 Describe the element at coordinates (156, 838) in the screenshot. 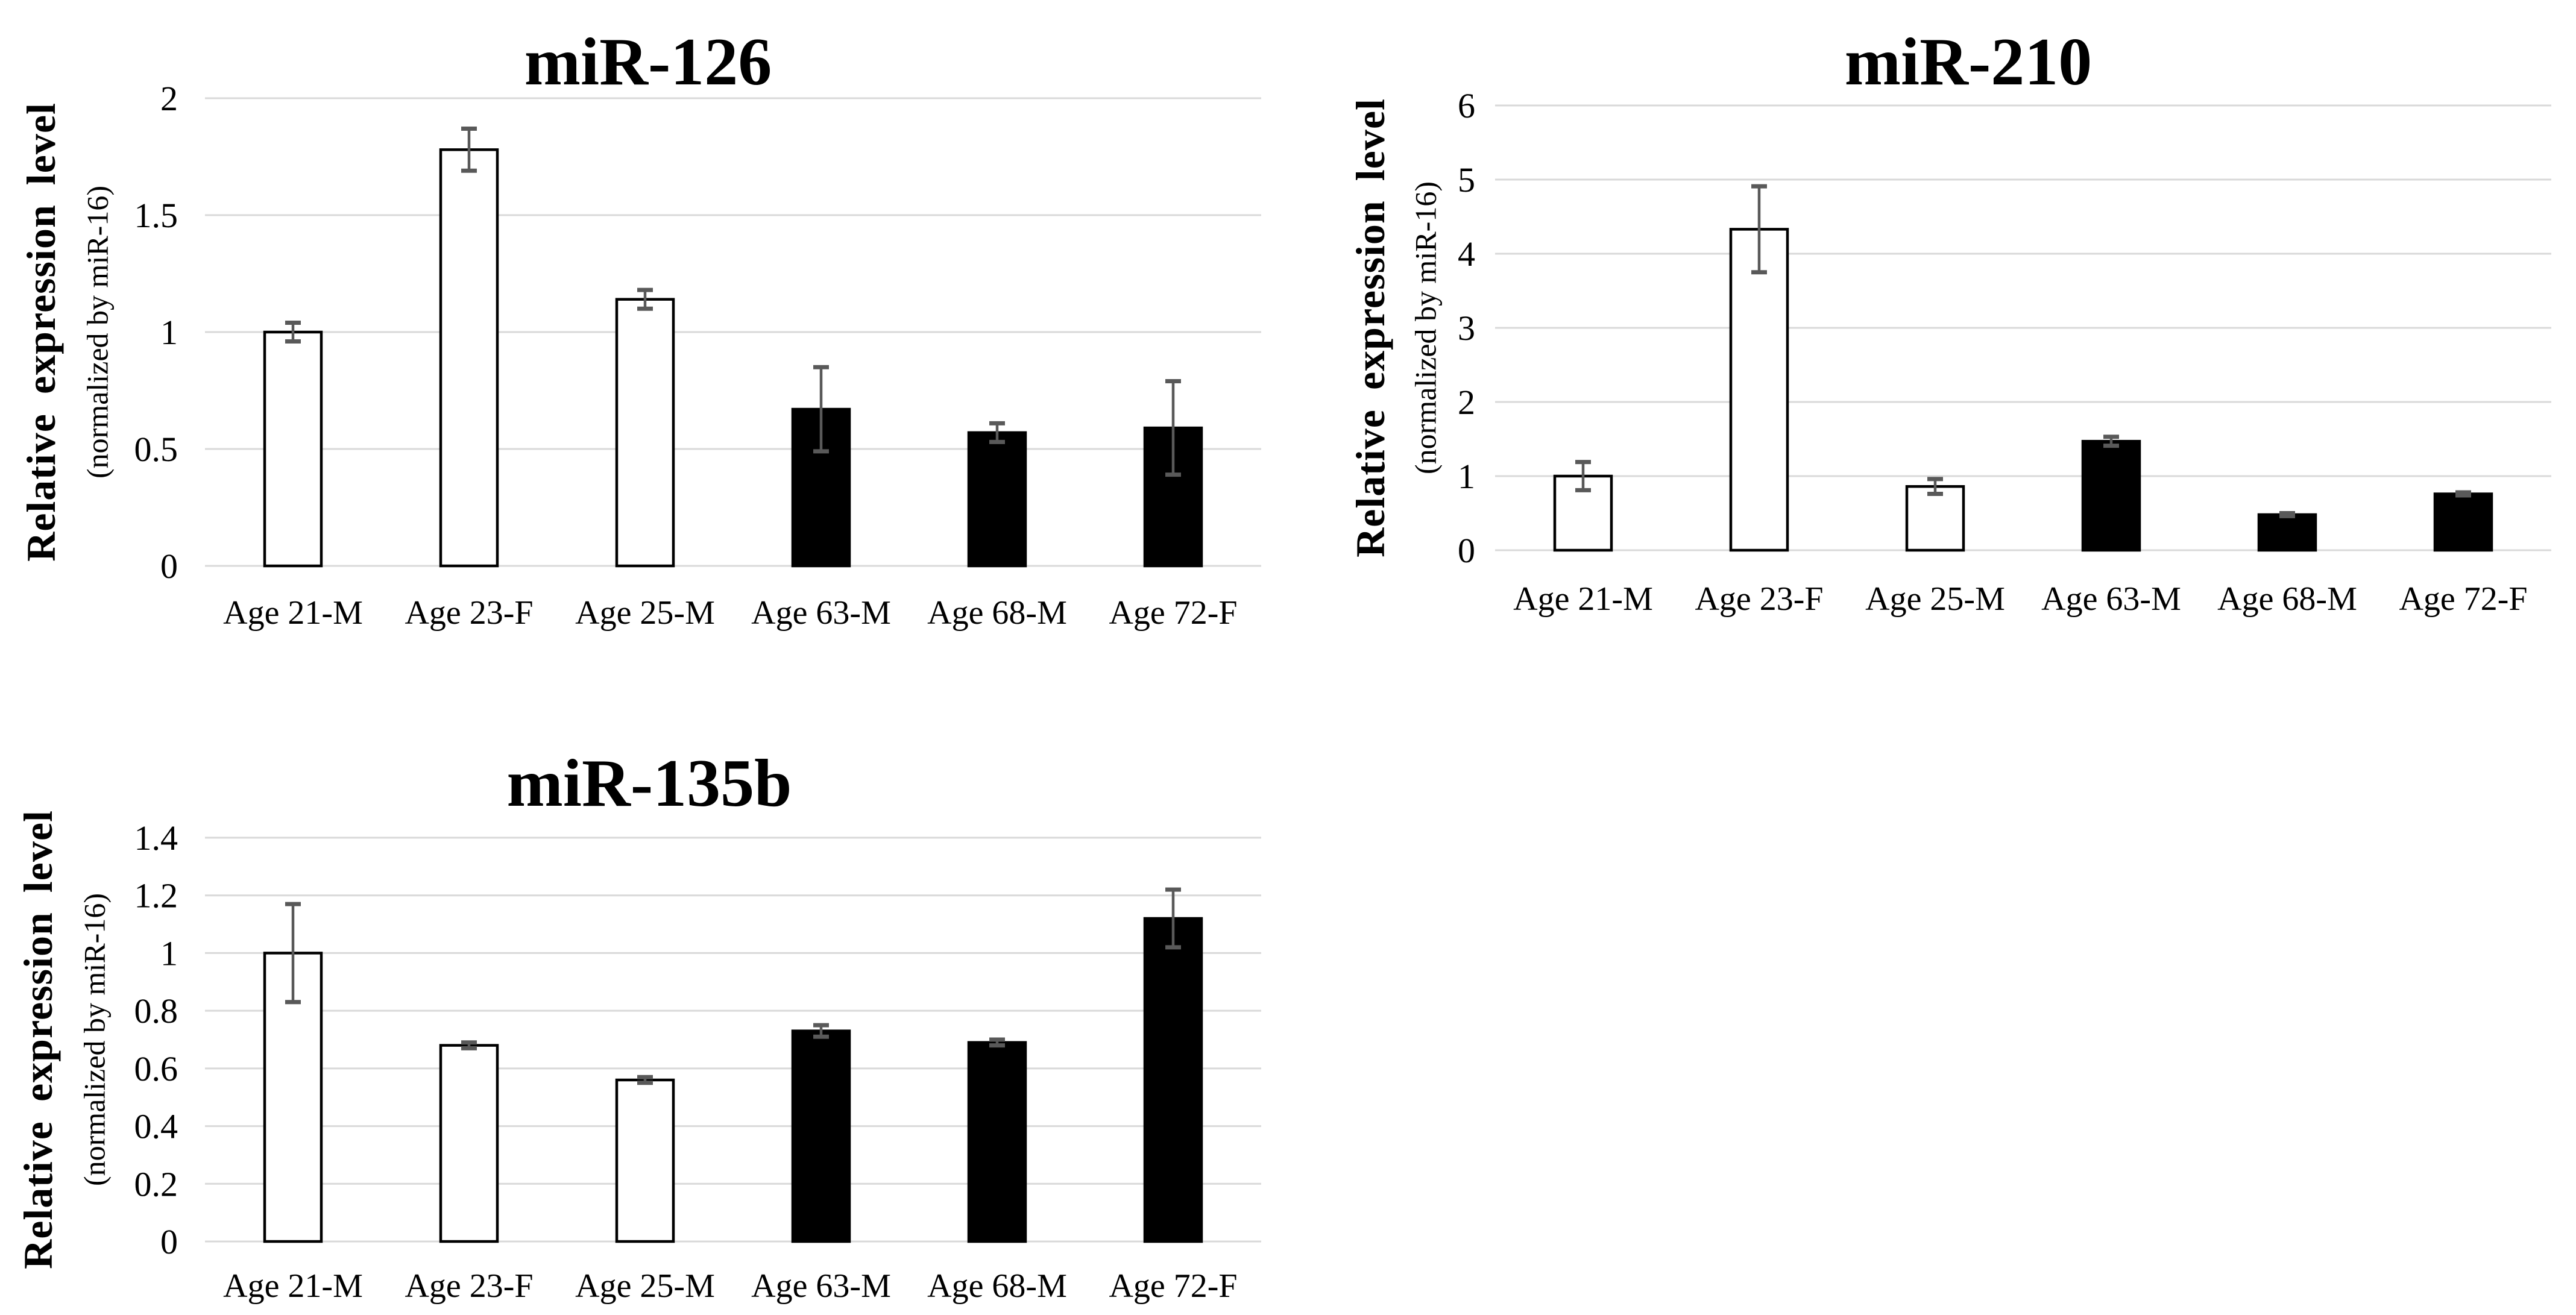

I see `y-tick-label: 1.4` at that location.